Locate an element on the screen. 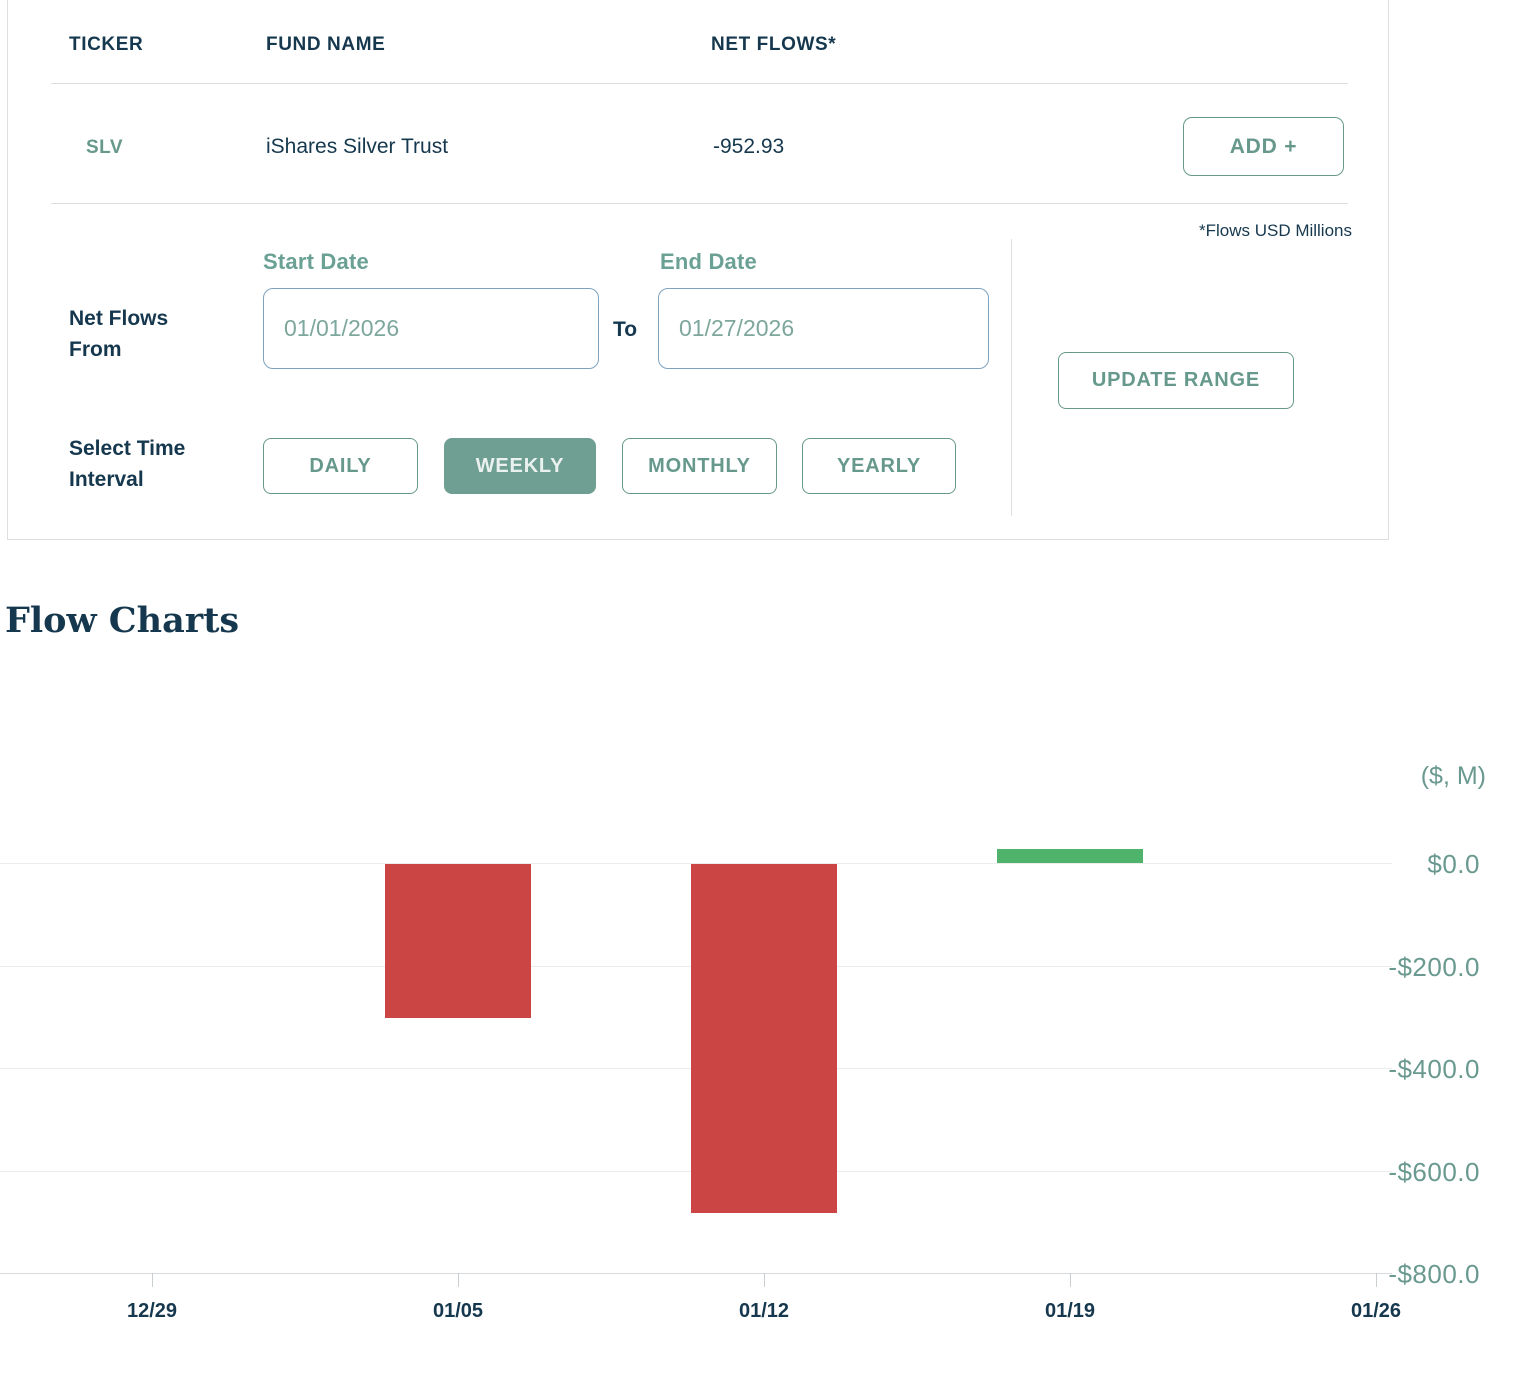 The width and height of the screenshot is (1536, 1380). x-axis-tick-01/19 is located at coordinates (1070, 1280).